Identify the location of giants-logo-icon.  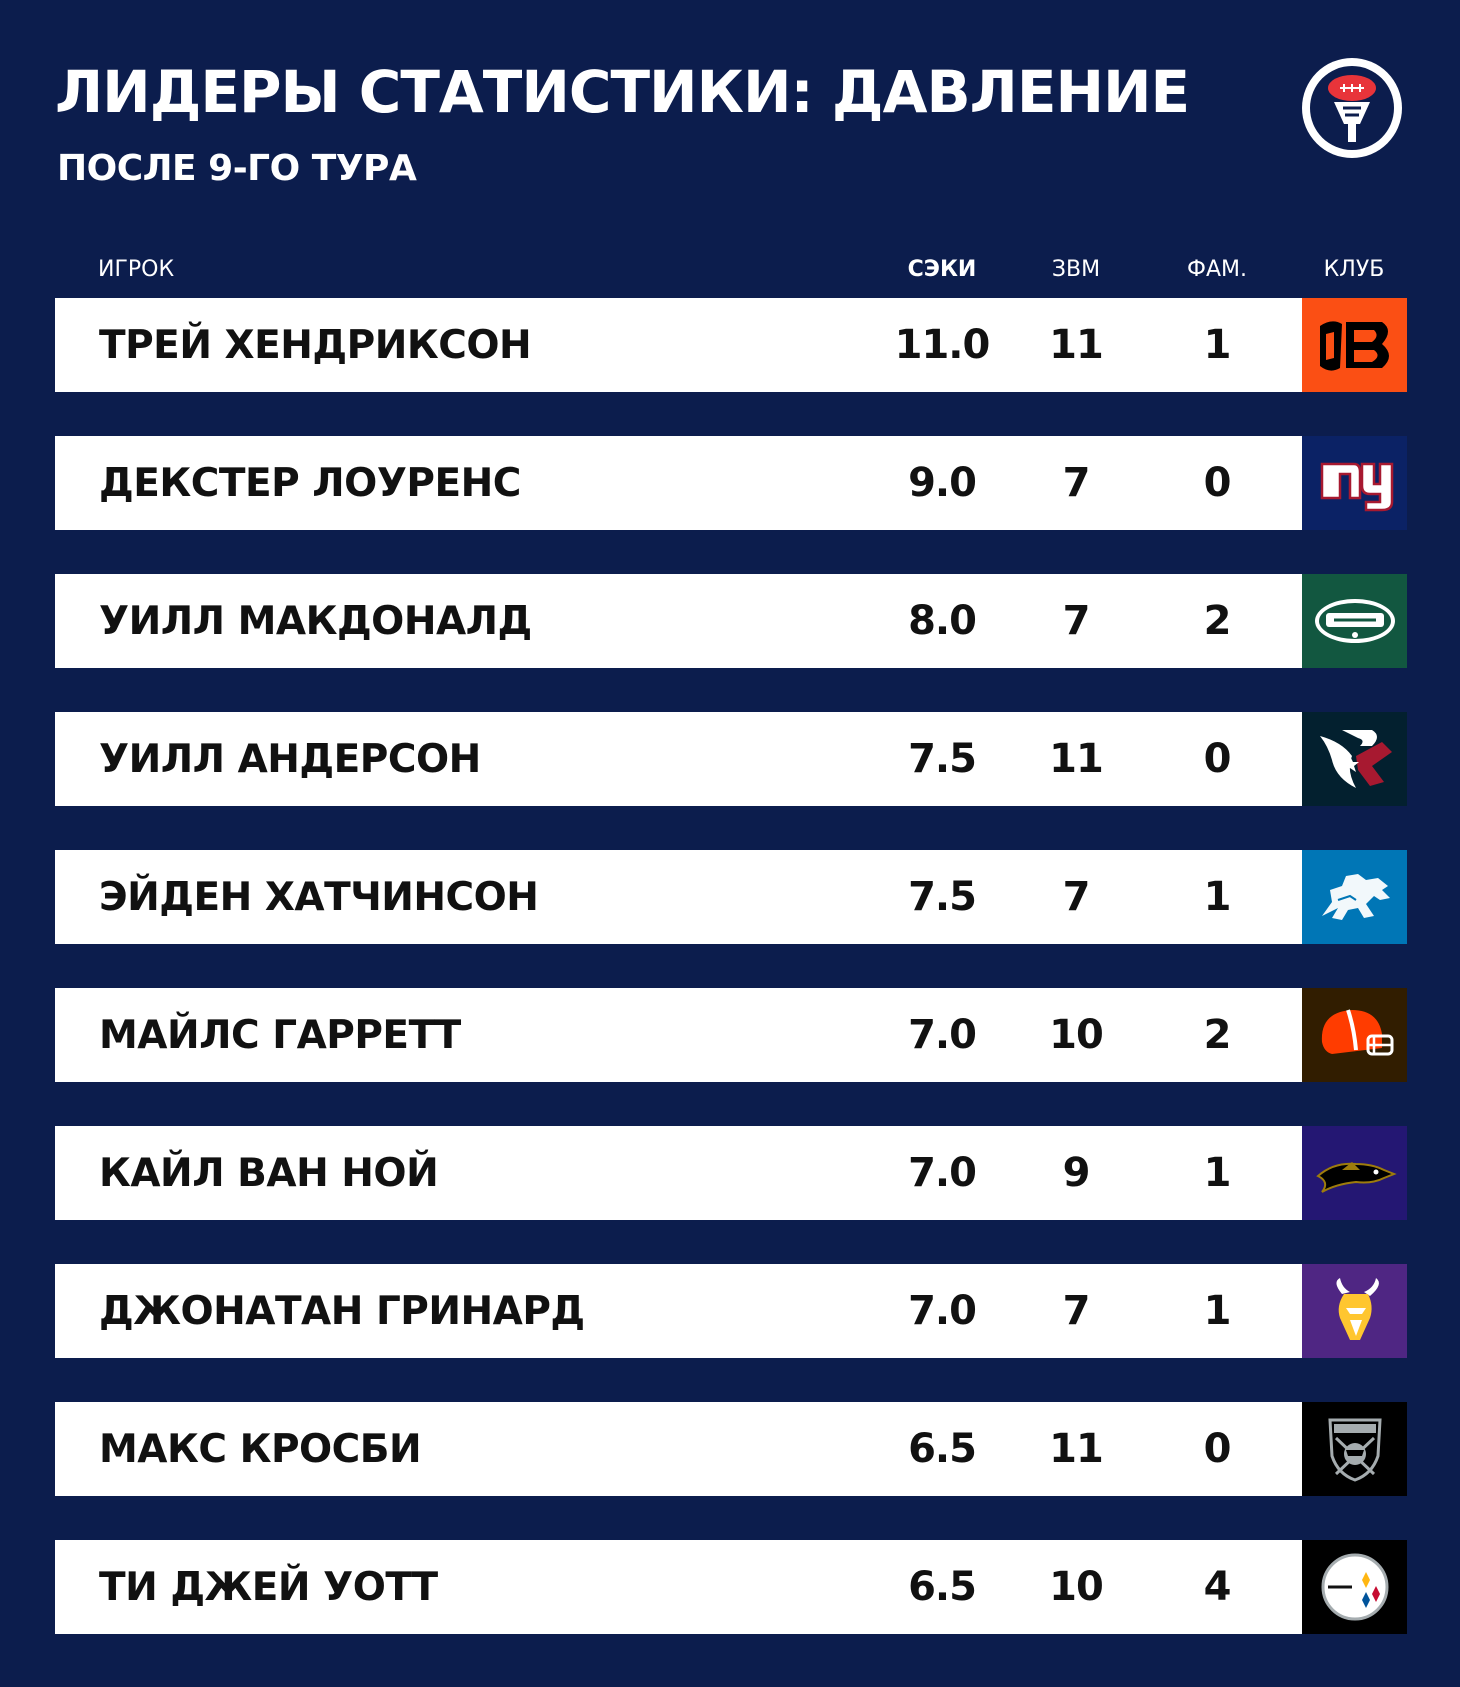
(1356, 487).